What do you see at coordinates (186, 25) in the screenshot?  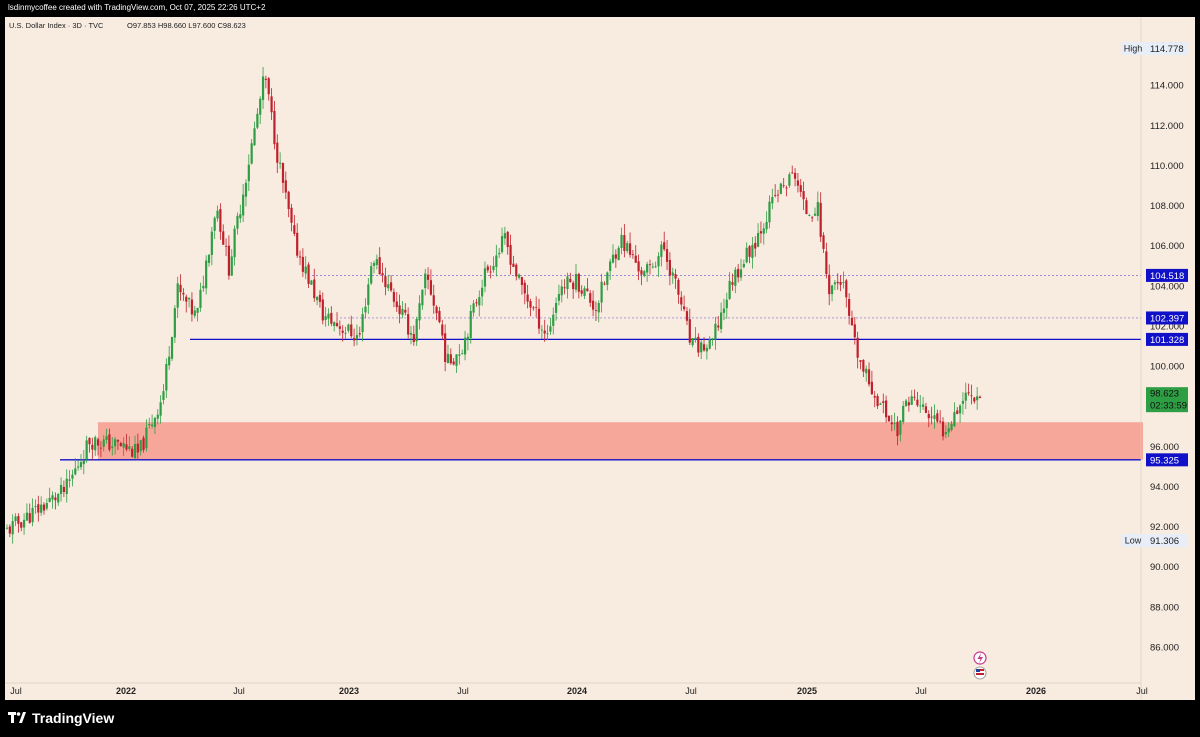 I see `ohlc-readout: O97.853 H98.660 L97.600 C98.623` at bounding box center [186, 25].